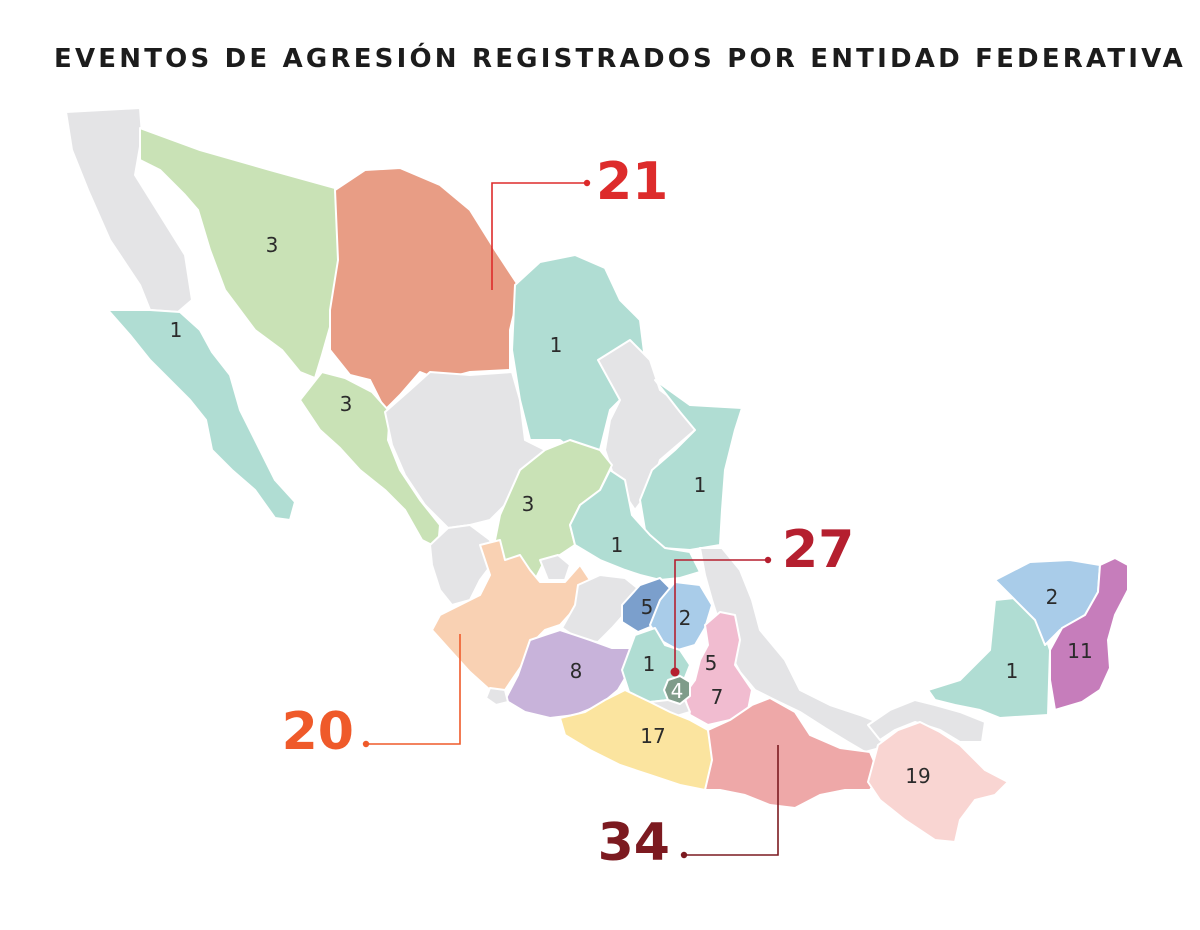 This screenshot has width=1200, height=930. I want to click on leader-line-veracruz, so click(721, 615).